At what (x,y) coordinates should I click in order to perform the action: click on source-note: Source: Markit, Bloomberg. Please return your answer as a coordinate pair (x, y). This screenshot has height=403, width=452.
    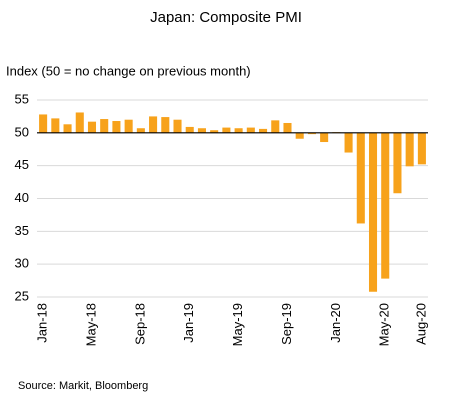
    Looking at the image, I should click on (83, 386).